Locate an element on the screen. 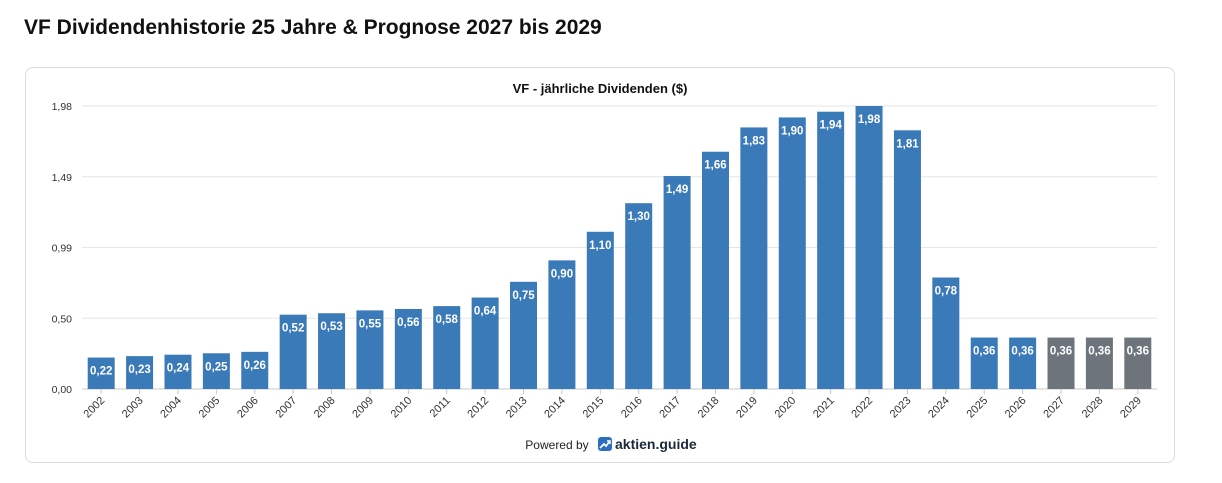  x-tick-label: 2021 is located at coordinates (824, 408).